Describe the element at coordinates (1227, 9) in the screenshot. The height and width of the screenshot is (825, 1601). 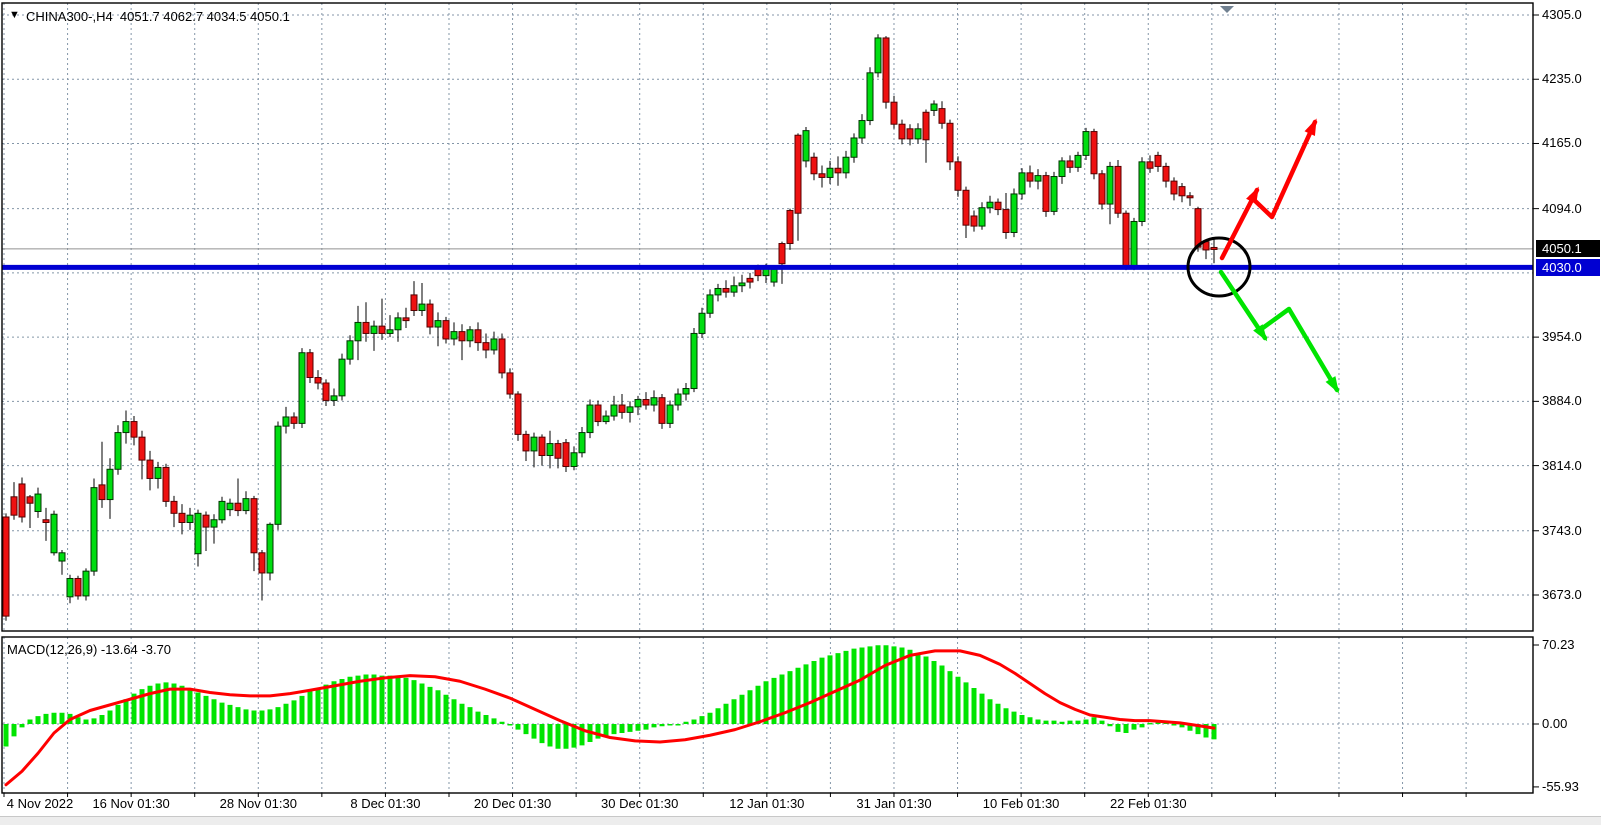
I see `chart-shift-marker` at that location.